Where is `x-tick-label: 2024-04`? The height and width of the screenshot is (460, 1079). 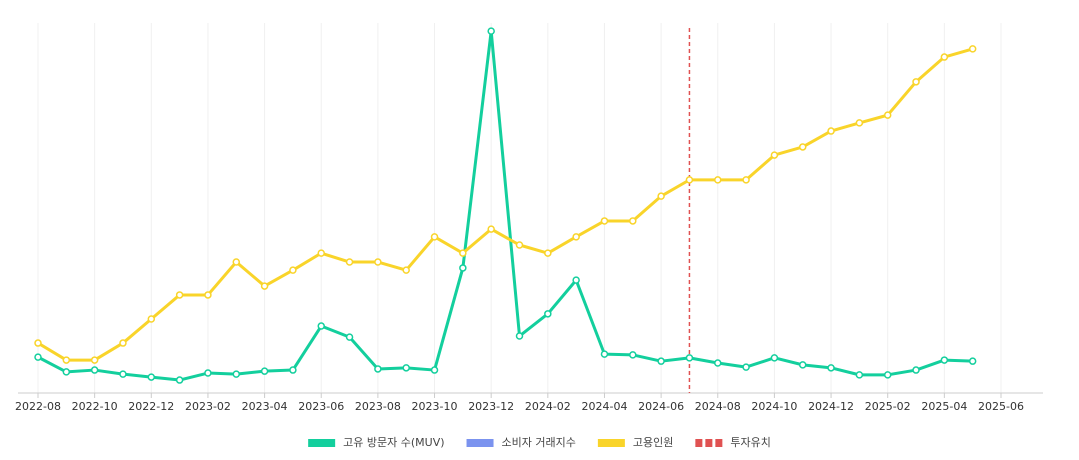
x-tick-label: 2024-04 is located at coordinates (604, 406).